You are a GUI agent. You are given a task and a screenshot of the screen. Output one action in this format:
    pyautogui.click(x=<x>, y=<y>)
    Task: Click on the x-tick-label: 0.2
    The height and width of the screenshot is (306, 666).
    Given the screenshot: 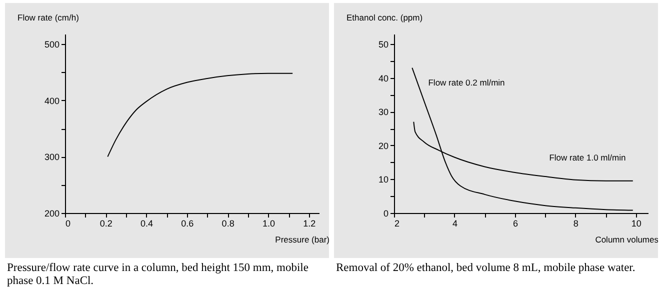 What is the action you would take?
    pyautogui.click(x=106, y=223)
    